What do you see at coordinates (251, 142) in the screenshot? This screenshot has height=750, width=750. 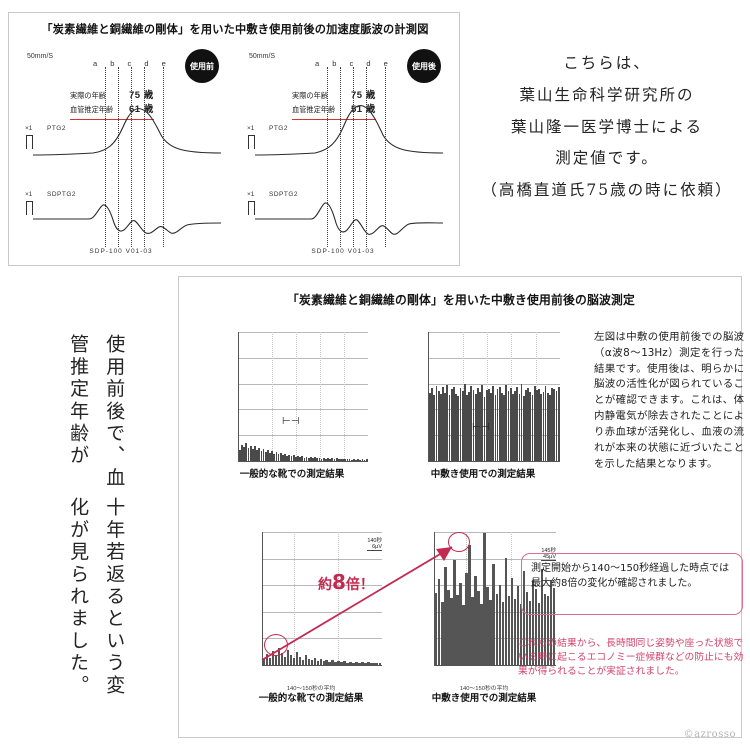 I see `calibration-pulse-ptg` at bounding box center [251, 142].